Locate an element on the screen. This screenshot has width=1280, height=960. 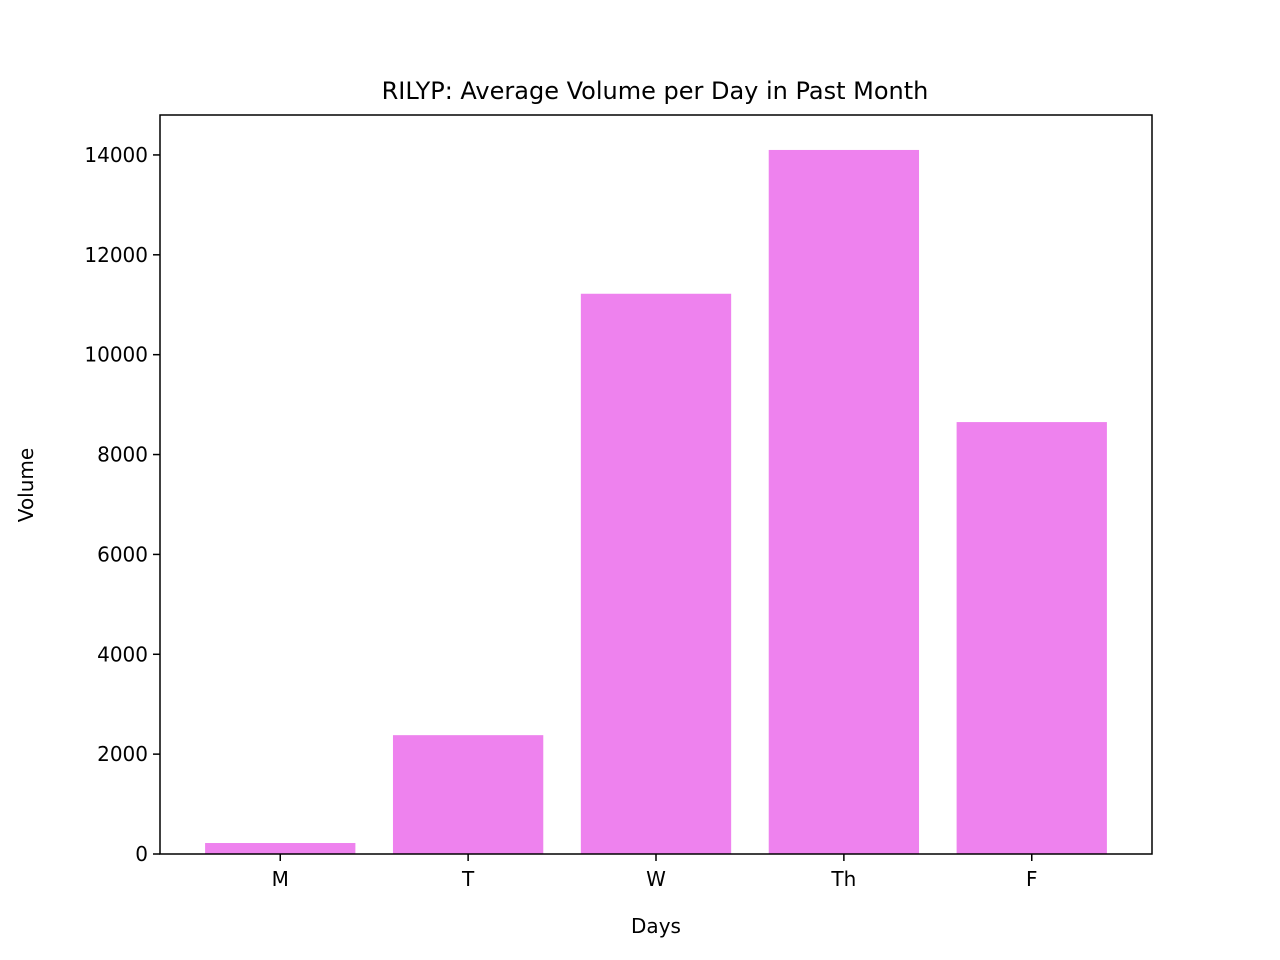
y-tick-label: 10000 is located at coordinates (116, 355).